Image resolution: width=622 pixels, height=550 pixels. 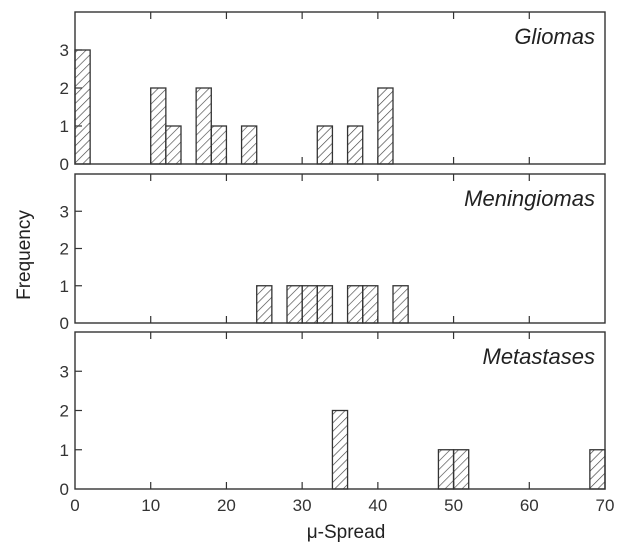 I want to click on x-tick-label: 60, so click(x=529, y=505).